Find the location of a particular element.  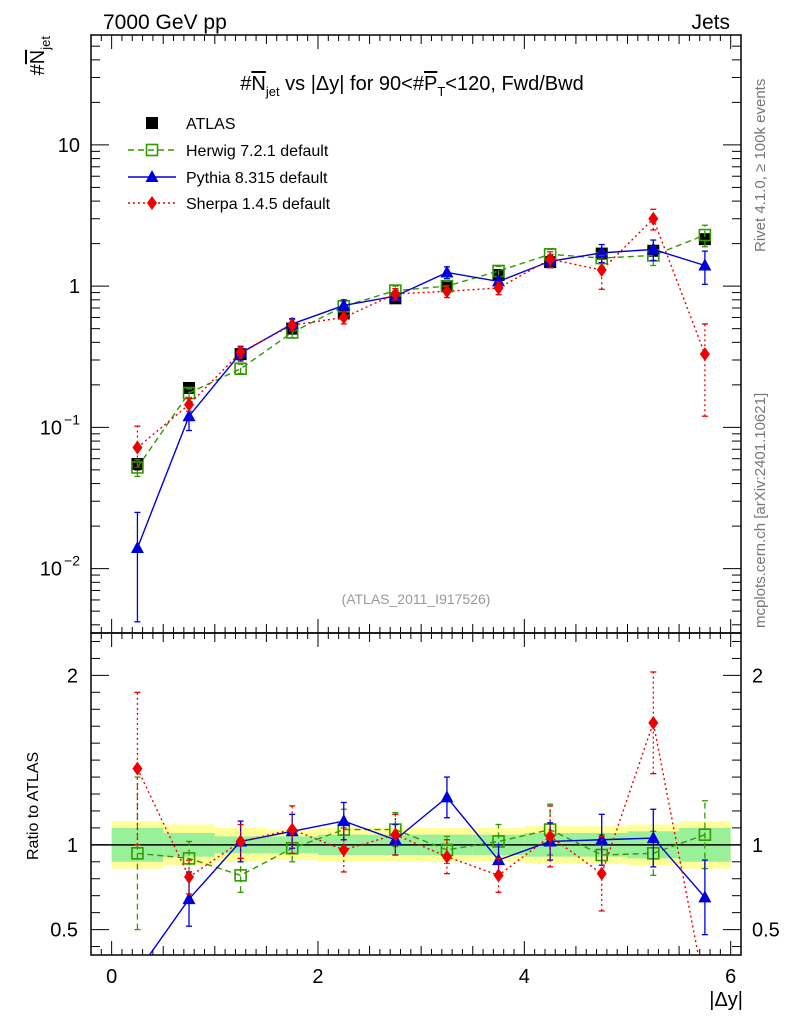

ratio-series-line is located at coordinates (427, 875).